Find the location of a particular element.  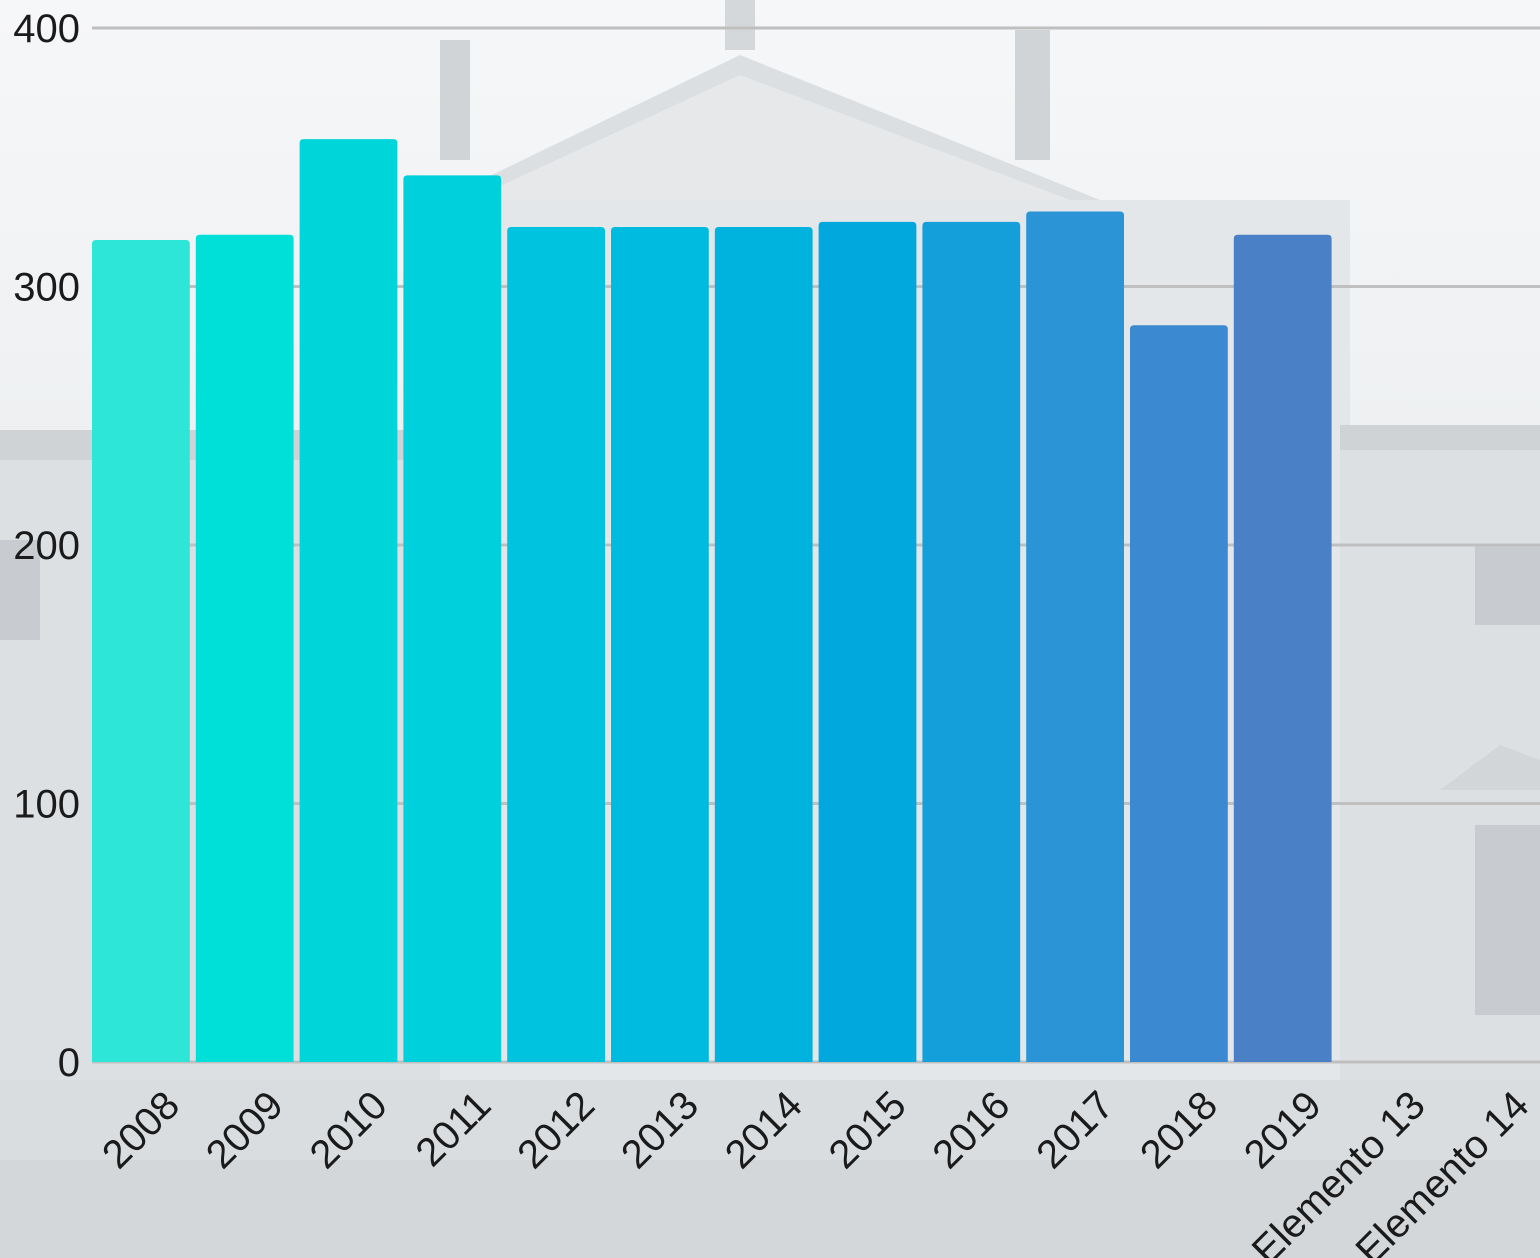

bar-2014 is located at coordinates (763, 645).